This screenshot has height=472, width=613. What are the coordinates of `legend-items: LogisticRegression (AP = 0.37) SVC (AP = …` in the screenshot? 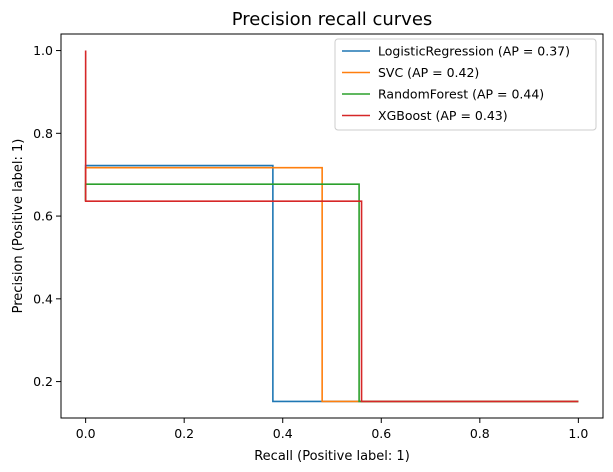 It's located at (456, 83).